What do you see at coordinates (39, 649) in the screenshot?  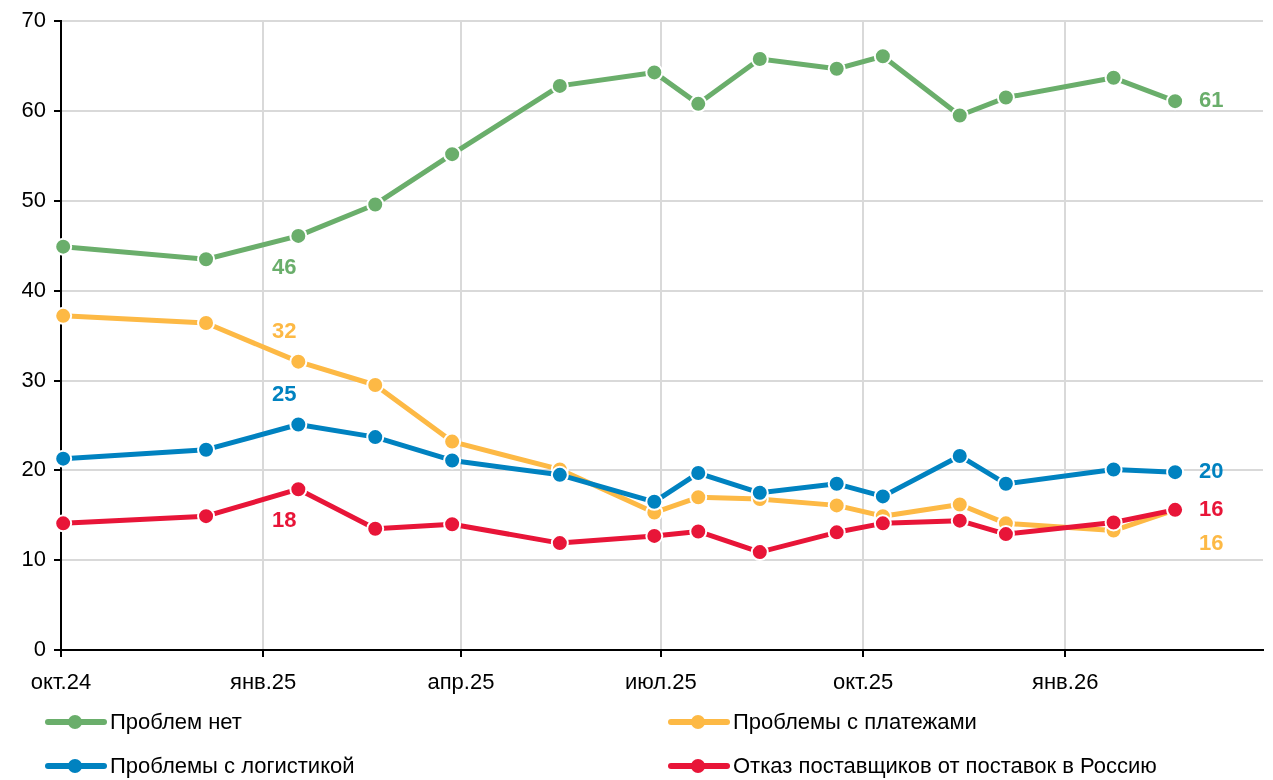 I see `y-tick-label: 0` at bounding box center [39, 649].